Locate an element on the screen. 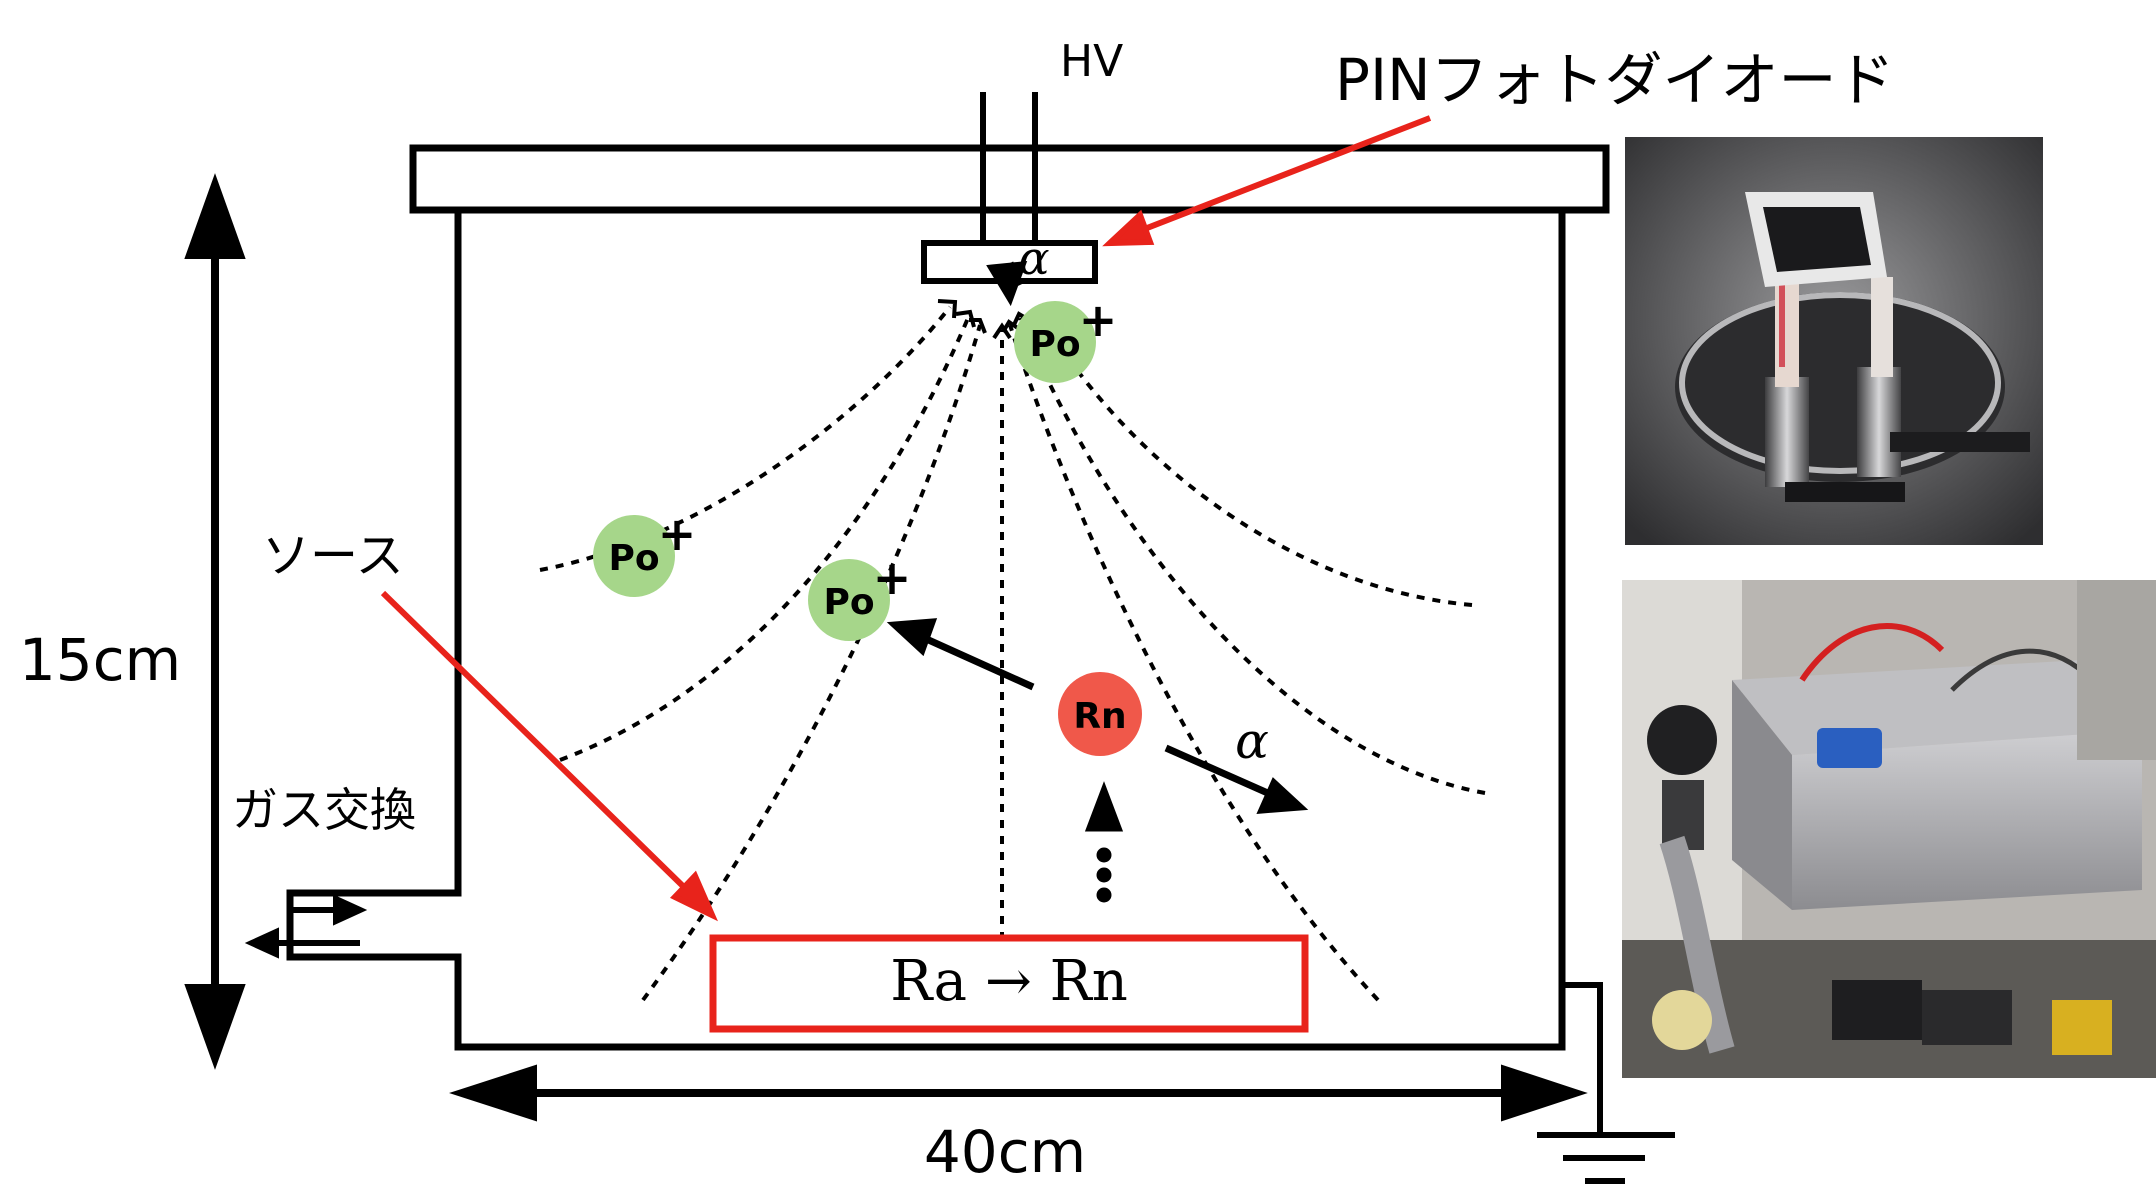 Image resolution: width=2156 pixels, height=1188 pixels. source-pointer-arrow is located at coordinates (549, 756).